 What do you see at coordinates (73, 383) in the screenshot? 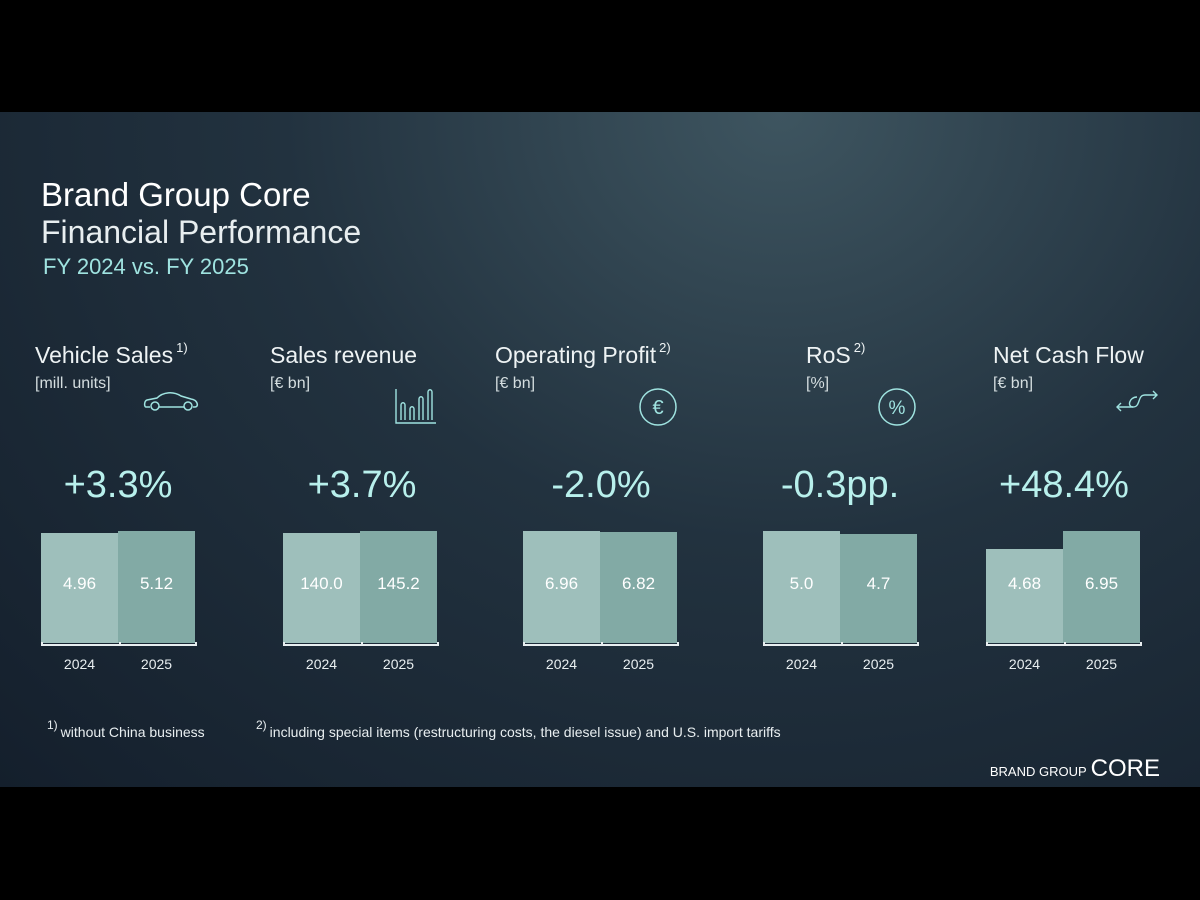
I see `kpi-unit: [mill. units]` at bounding box center [73, 383].